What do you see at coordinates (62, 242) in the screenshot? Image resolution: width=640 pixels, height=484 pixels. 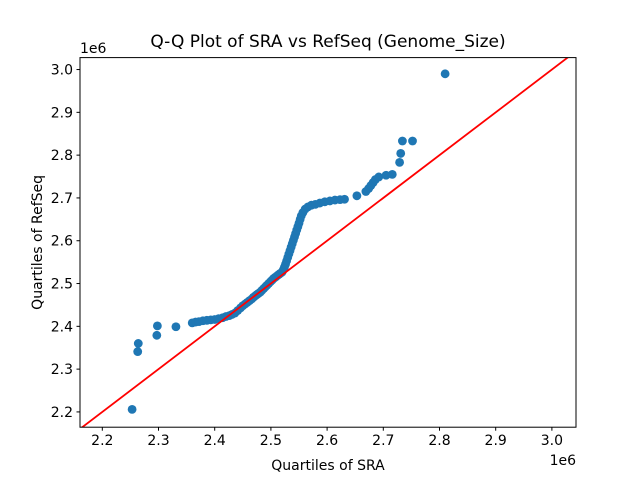 I see `y-tick-label: 2.6` at bounding box center [62, 242].